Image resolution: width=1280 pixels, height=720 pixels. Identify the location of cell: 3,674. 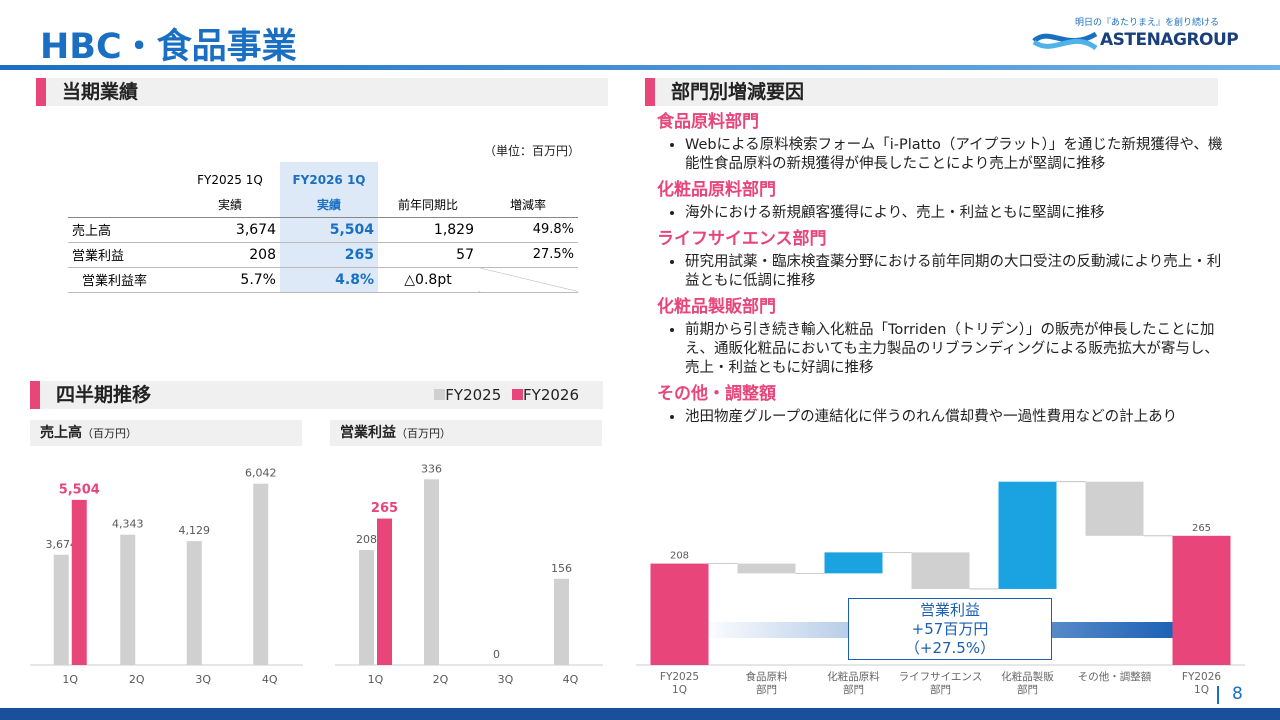
(255, 229).